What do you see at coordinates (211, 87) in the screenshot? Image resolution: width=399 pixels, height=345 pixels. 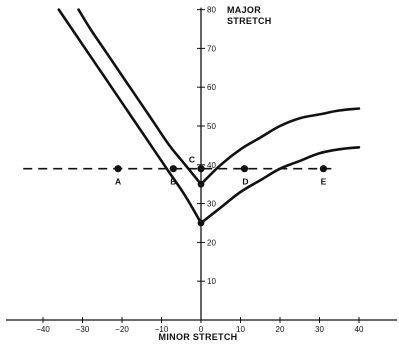 I see `y-tick-label: 60` at bounding box center [211, 87].